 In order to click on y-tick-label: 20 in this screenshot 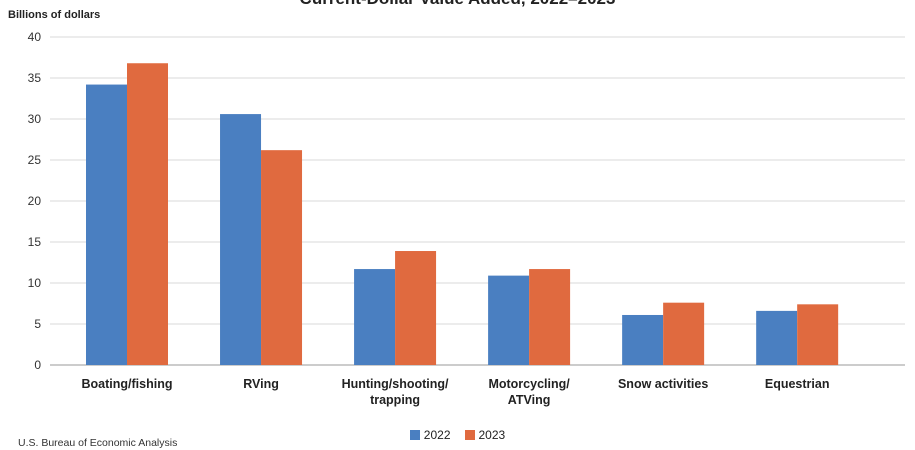, I will do `click(35, 201)`.